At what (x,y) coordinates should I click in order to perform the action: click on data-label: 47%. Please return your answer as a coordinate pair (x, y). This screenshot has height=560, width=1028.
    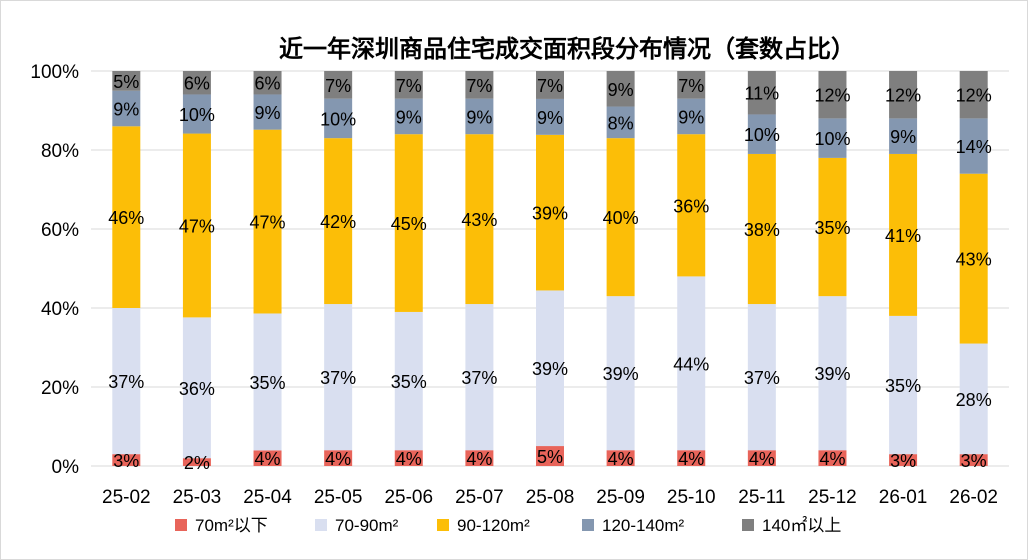
    Looking at the image, I should click on (197, 226).